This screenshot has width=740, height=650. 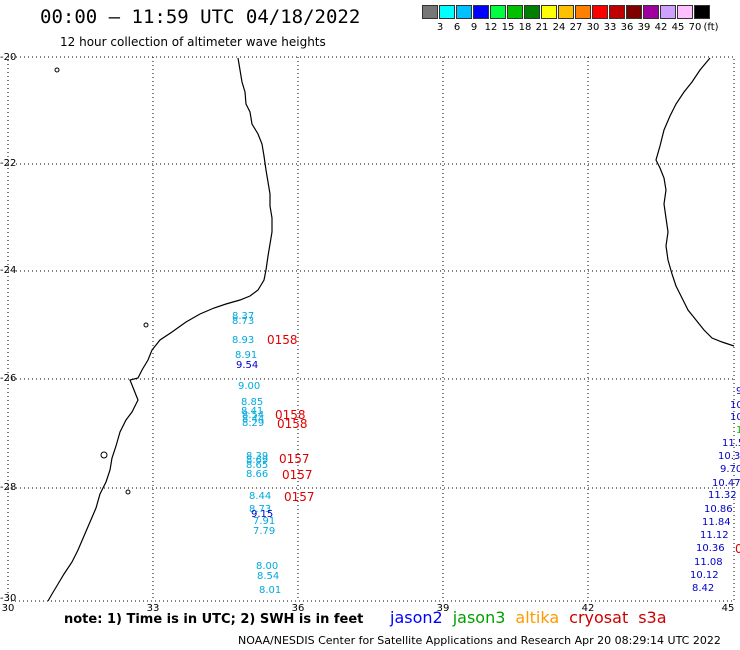 What do you see at coordinates (491, 27) in the screenshot?
I see `legend-label: 12` at bounding box center [491, 27].